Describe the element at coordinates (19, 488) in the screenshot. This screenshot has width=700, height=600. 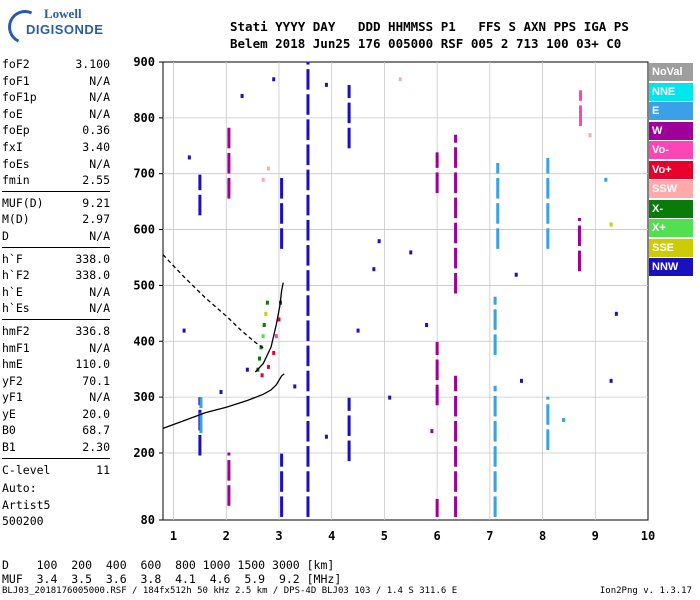
I see `auto-label: Auto:` at that location.